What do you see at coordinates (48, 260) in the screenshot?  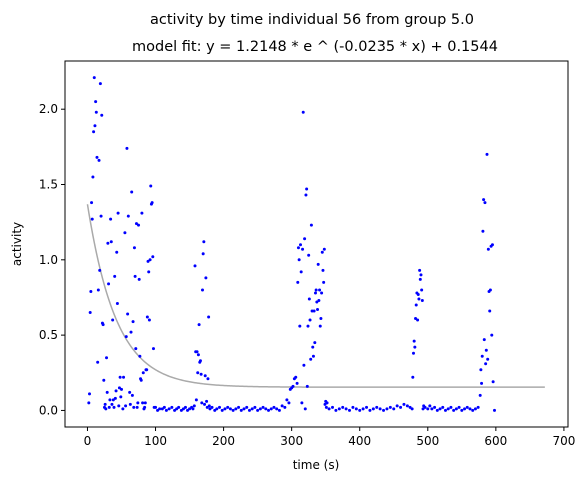 I see `y-tick-label: 1.0` at bounding box center [48, 260].